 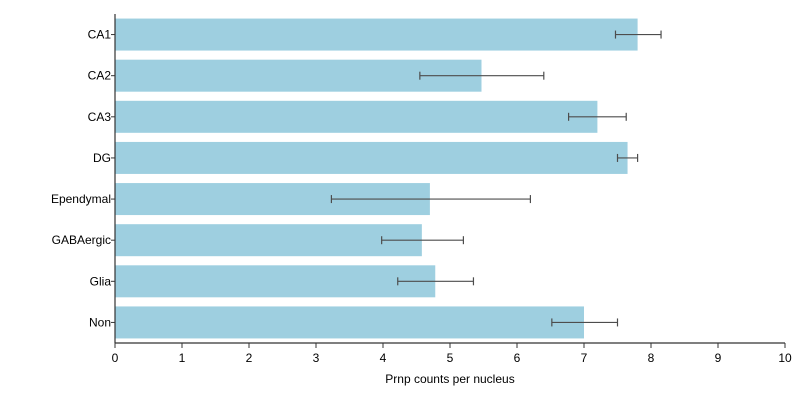 I want to click on bar-dg, so click(x=371, y=157).